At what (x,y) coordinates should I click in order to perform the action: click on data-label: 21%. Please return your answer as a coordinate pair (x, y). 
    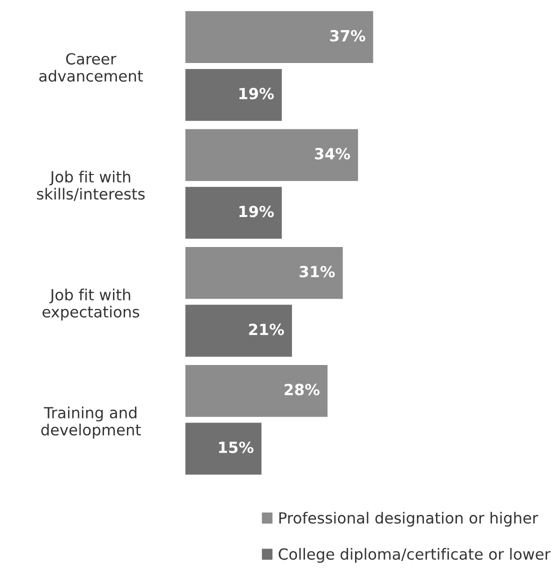
    Looking at the image, I should click on (266, 330).